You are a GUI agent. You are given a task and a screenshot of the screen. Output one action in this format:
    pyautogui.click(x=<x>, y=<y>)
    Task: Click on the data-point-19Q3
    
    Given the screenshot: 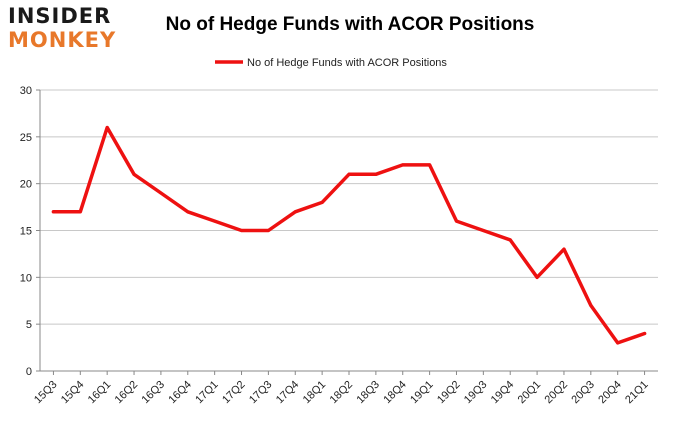 What is the action you would take?
    pyautogui.click(x=483, y=230)
    